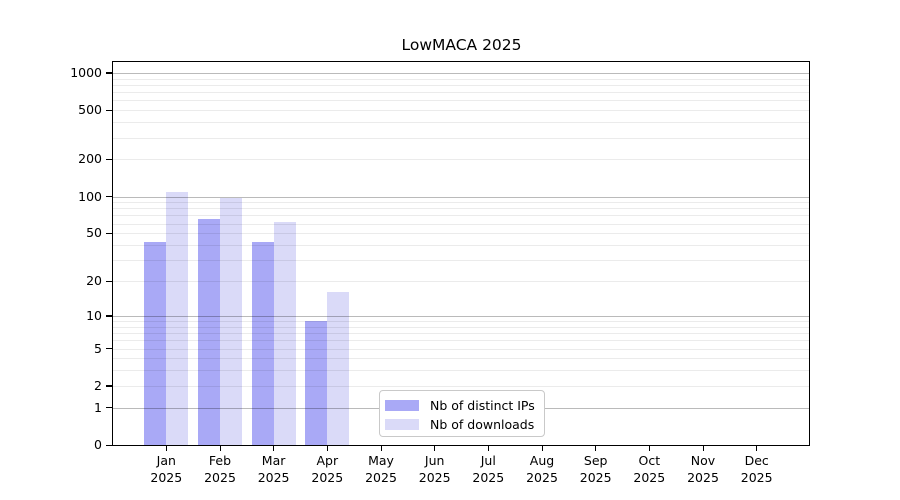  What do you see at coordinates (402, 424) in the screenshot?
I see `legend-swatch-downloads` at bounding box center [402, 424].